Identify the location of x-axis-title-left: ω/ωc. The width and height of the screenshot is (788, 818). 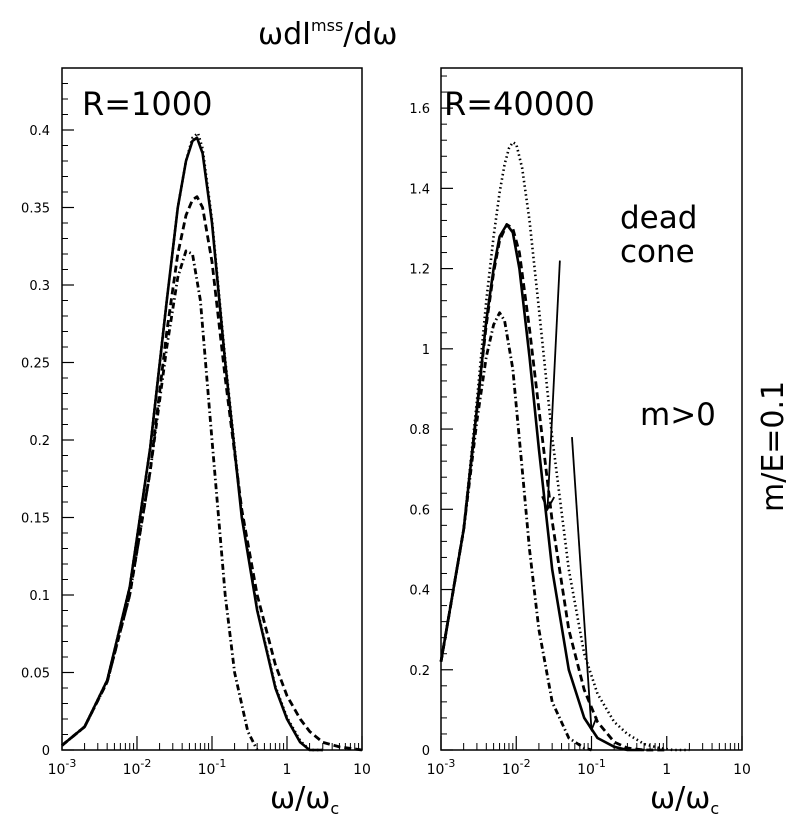
(304, 799).